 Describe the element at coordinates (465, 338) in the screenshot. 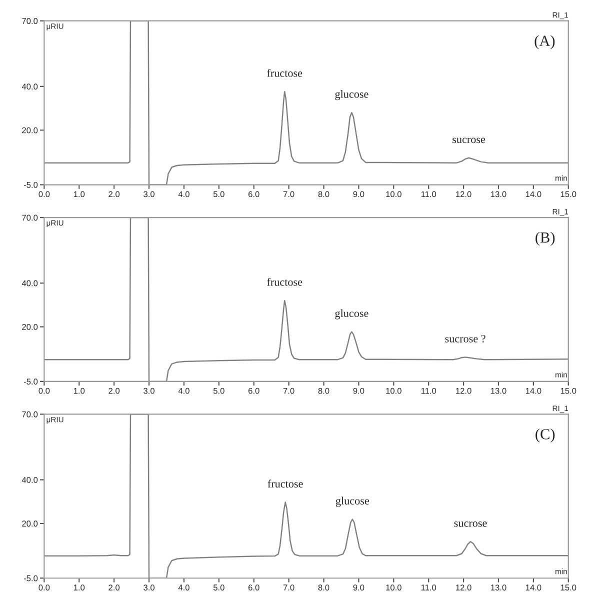

I see `annotation: sucrose ?` at that location.